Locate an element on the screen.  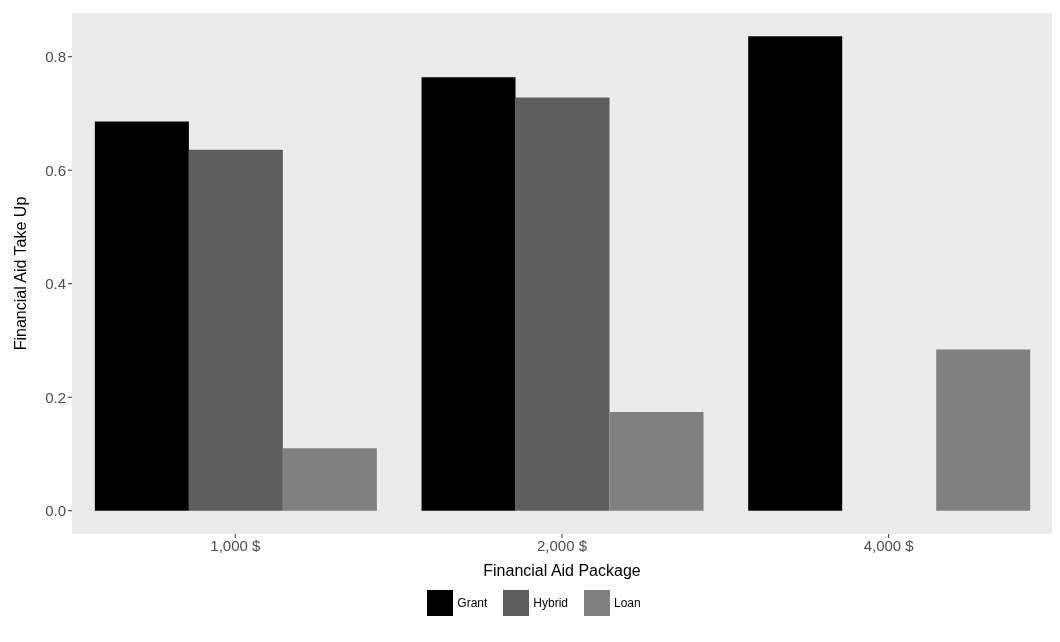
y-tick-label: 0.2 is located at coordinates (55, 397).